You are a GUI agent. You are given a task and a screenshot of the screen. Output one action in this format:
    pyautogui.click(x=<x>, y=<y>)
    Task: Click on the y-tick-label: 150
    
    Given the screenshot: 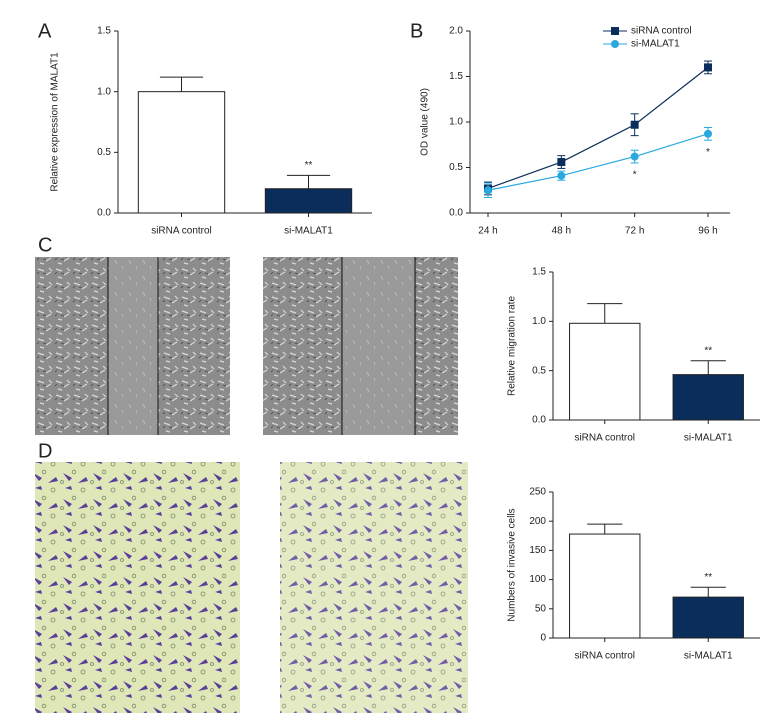 What is the action you would take?
    pyautogui.click(x=537, y=550)
    